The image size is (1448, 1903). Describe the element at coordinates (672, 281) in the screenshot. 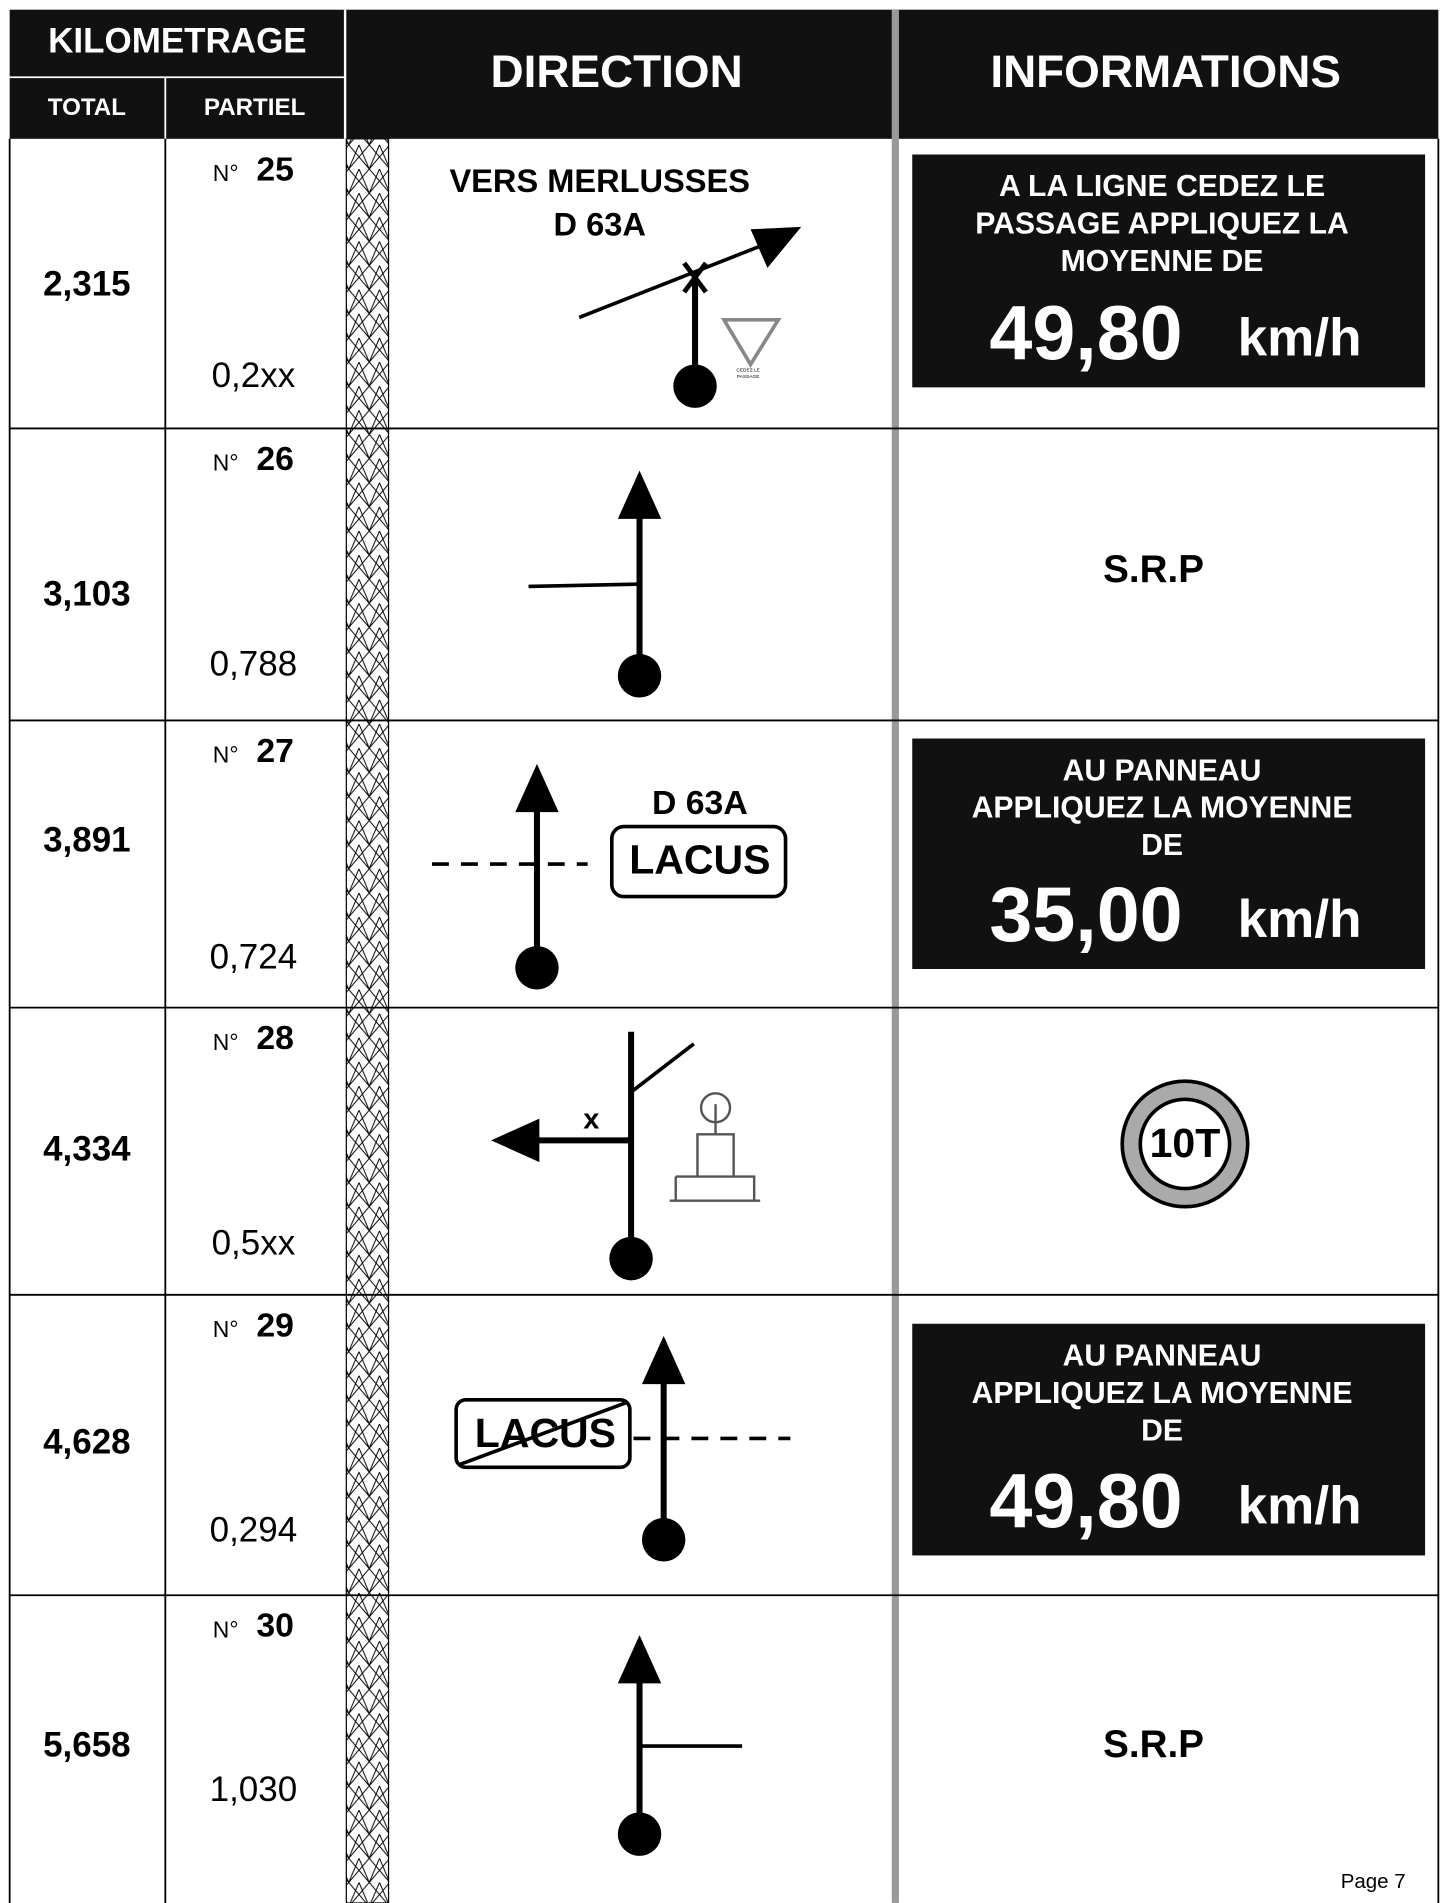

I see `road-line` at that location.